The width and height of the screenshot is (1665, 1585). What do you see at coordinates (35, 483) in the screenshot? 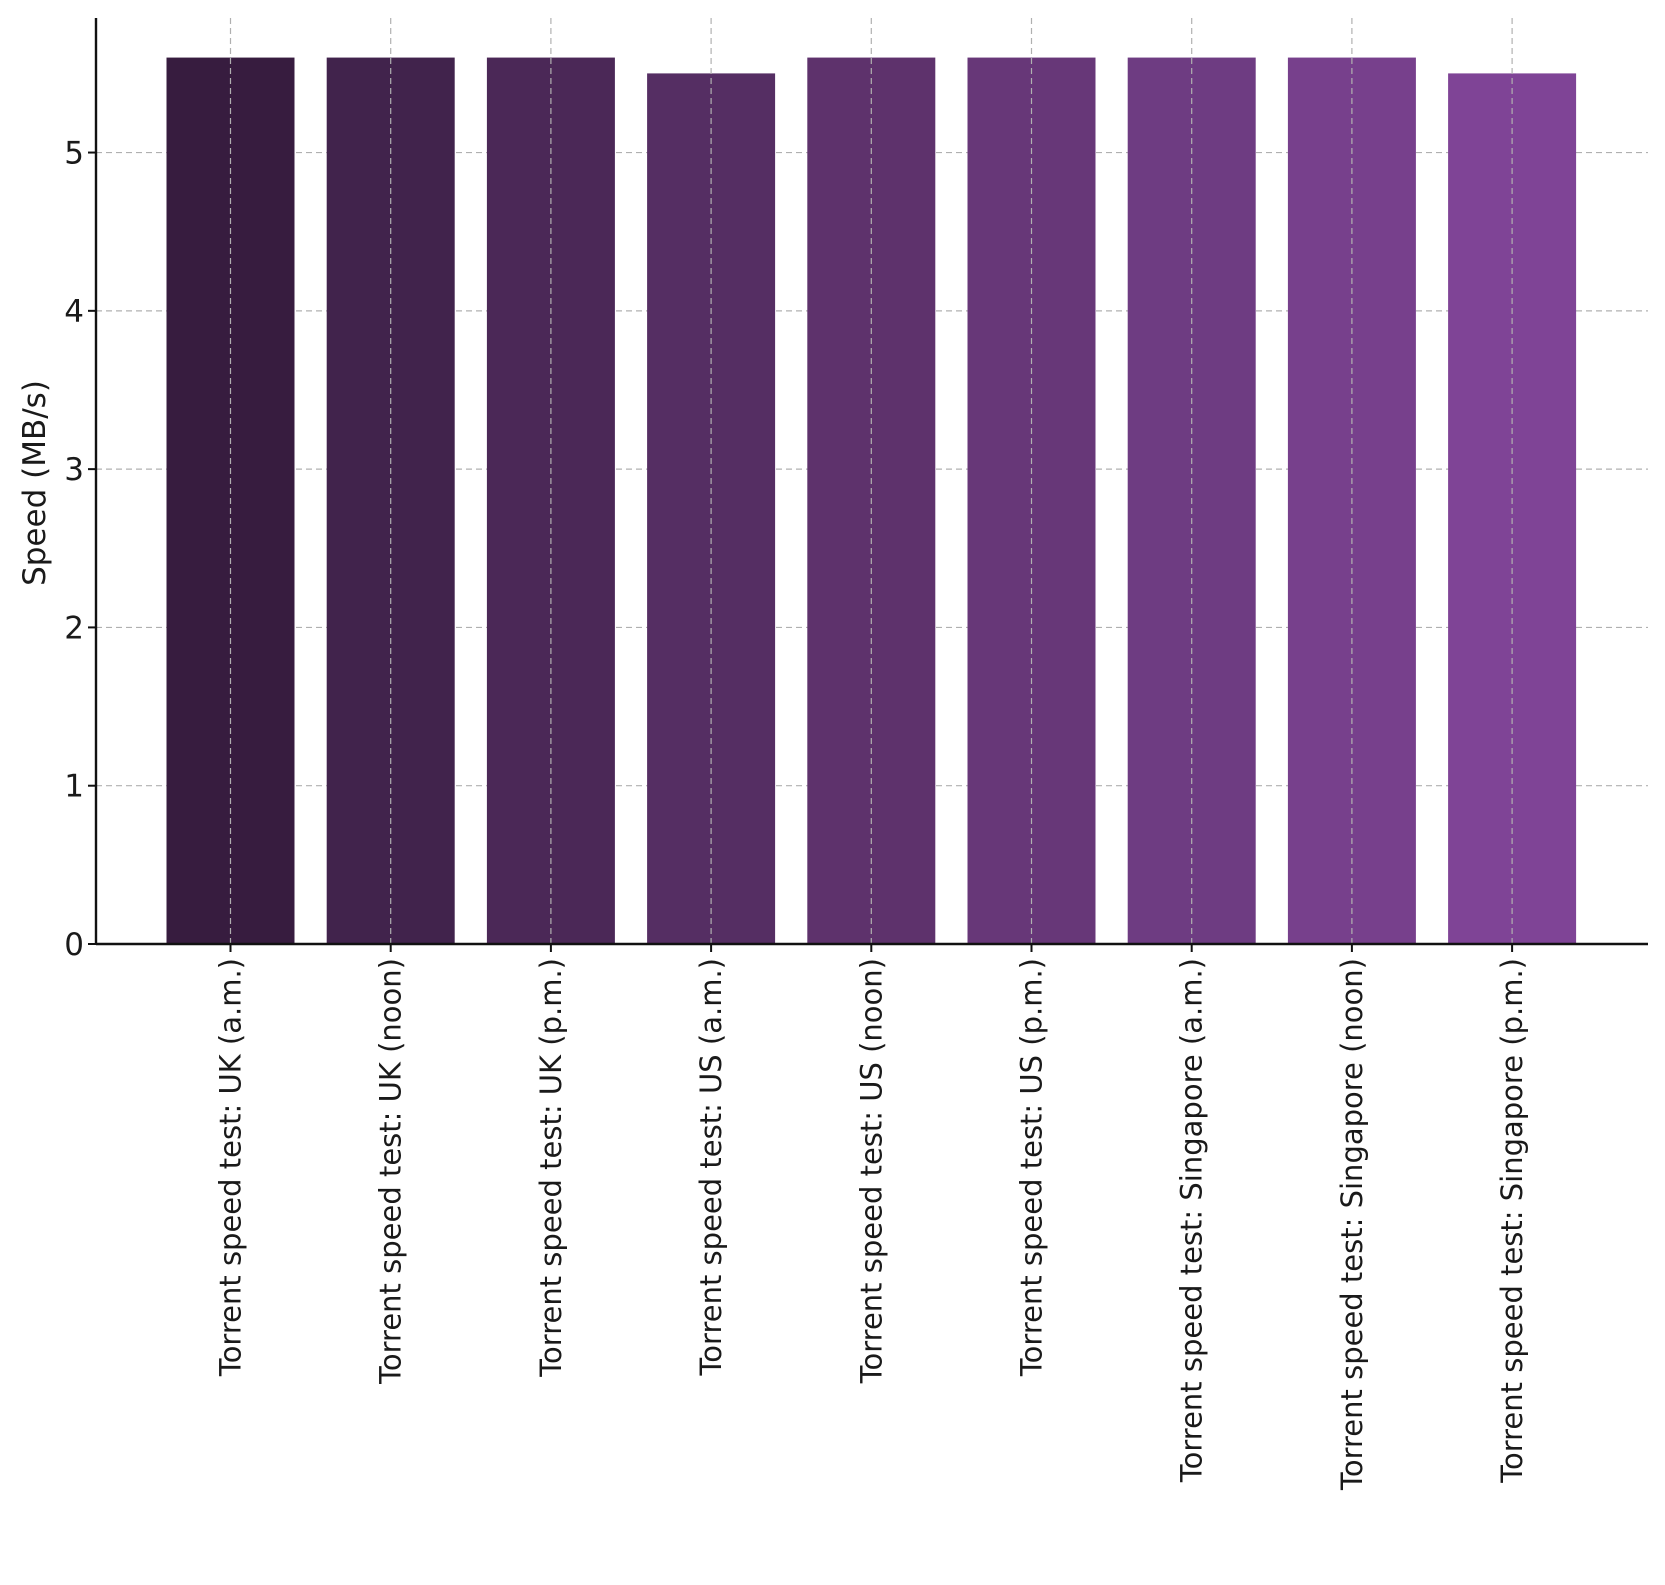
I see `y-axis-label: Speed (MB/s)` at bounding box center [35, 483].